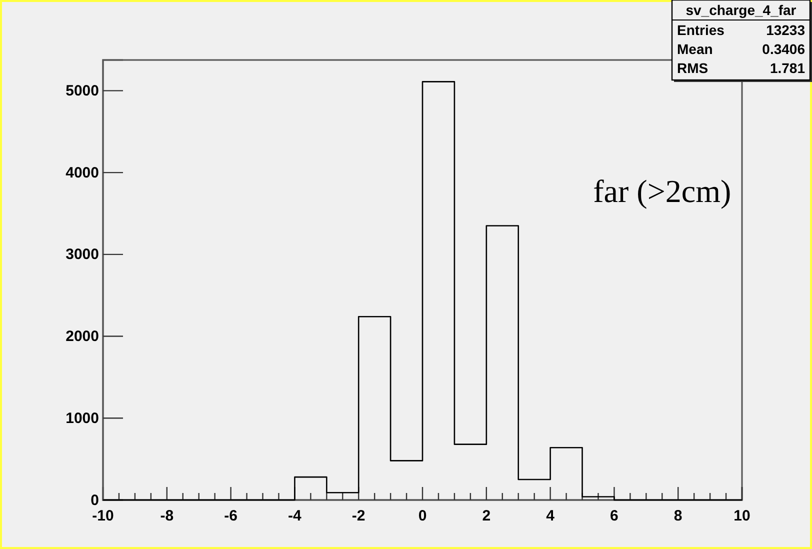 The height and width of the screenshot is (549, 812). I want to click on chart-title: sv_charge_4_far, so click(741, 10).